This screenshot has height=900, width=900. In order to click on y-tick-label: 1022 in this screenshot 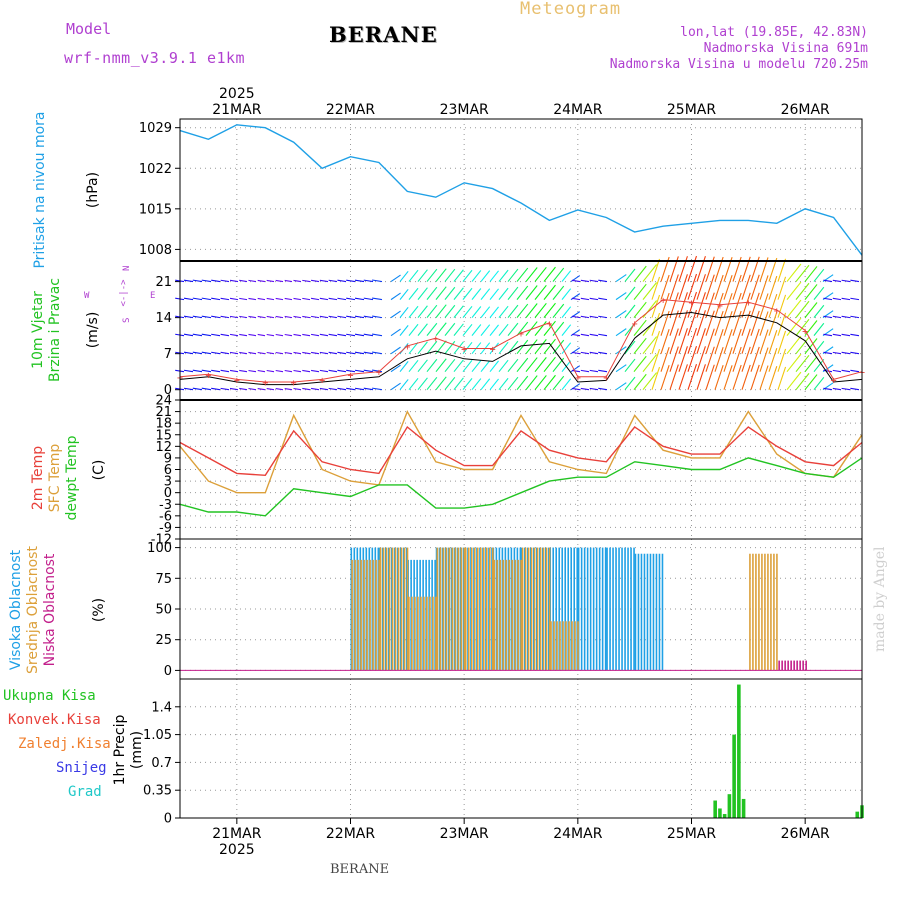, I will do `click(155, 169)`.